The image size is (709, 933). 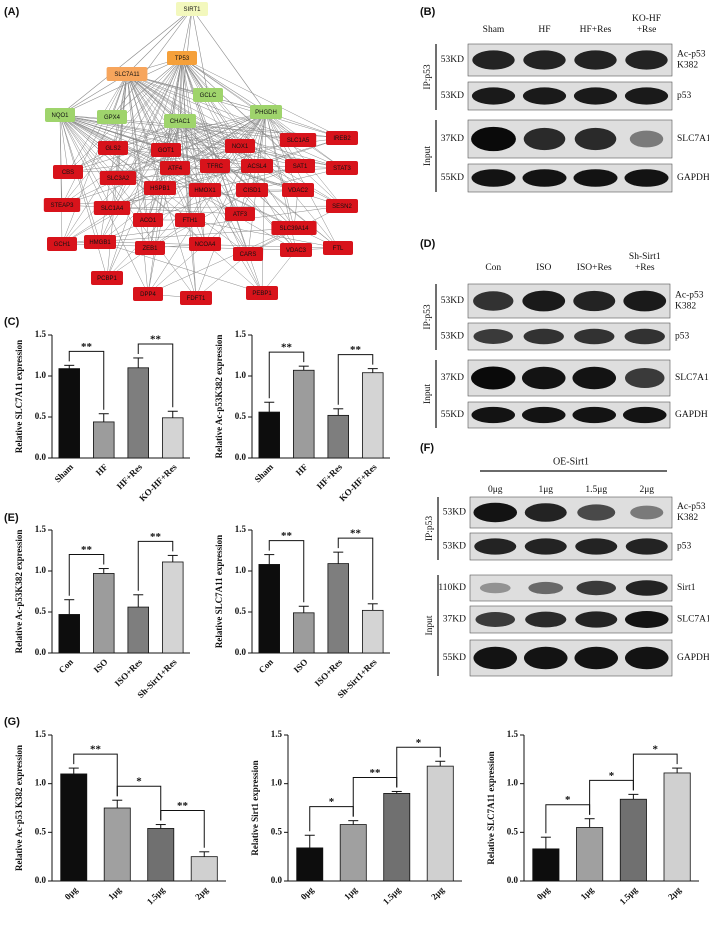 What do you see at coordinates (543, 268) in the screenshot?
I see `lane-label: ISO` at bounding box center [543, 268].